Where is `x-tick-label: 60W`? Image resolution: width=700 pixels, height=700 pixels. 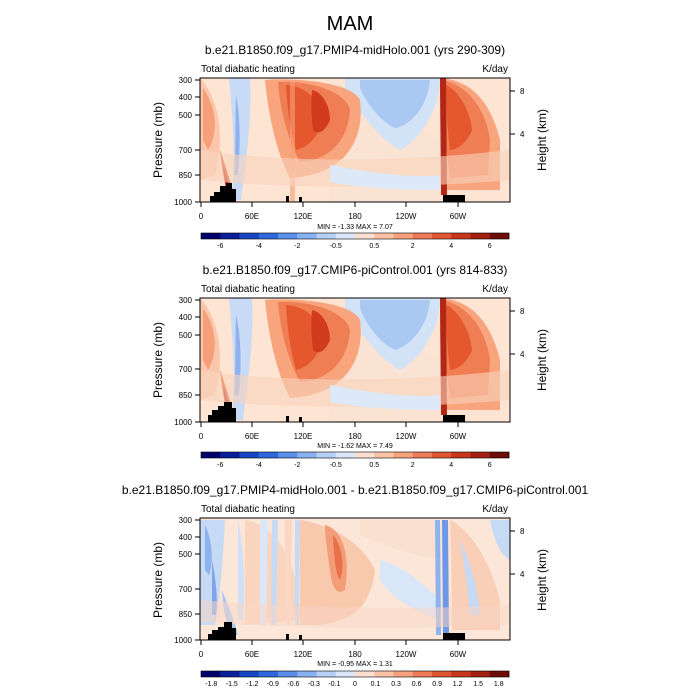 x-tick-label: 60W is located at coordinates (458, 654).